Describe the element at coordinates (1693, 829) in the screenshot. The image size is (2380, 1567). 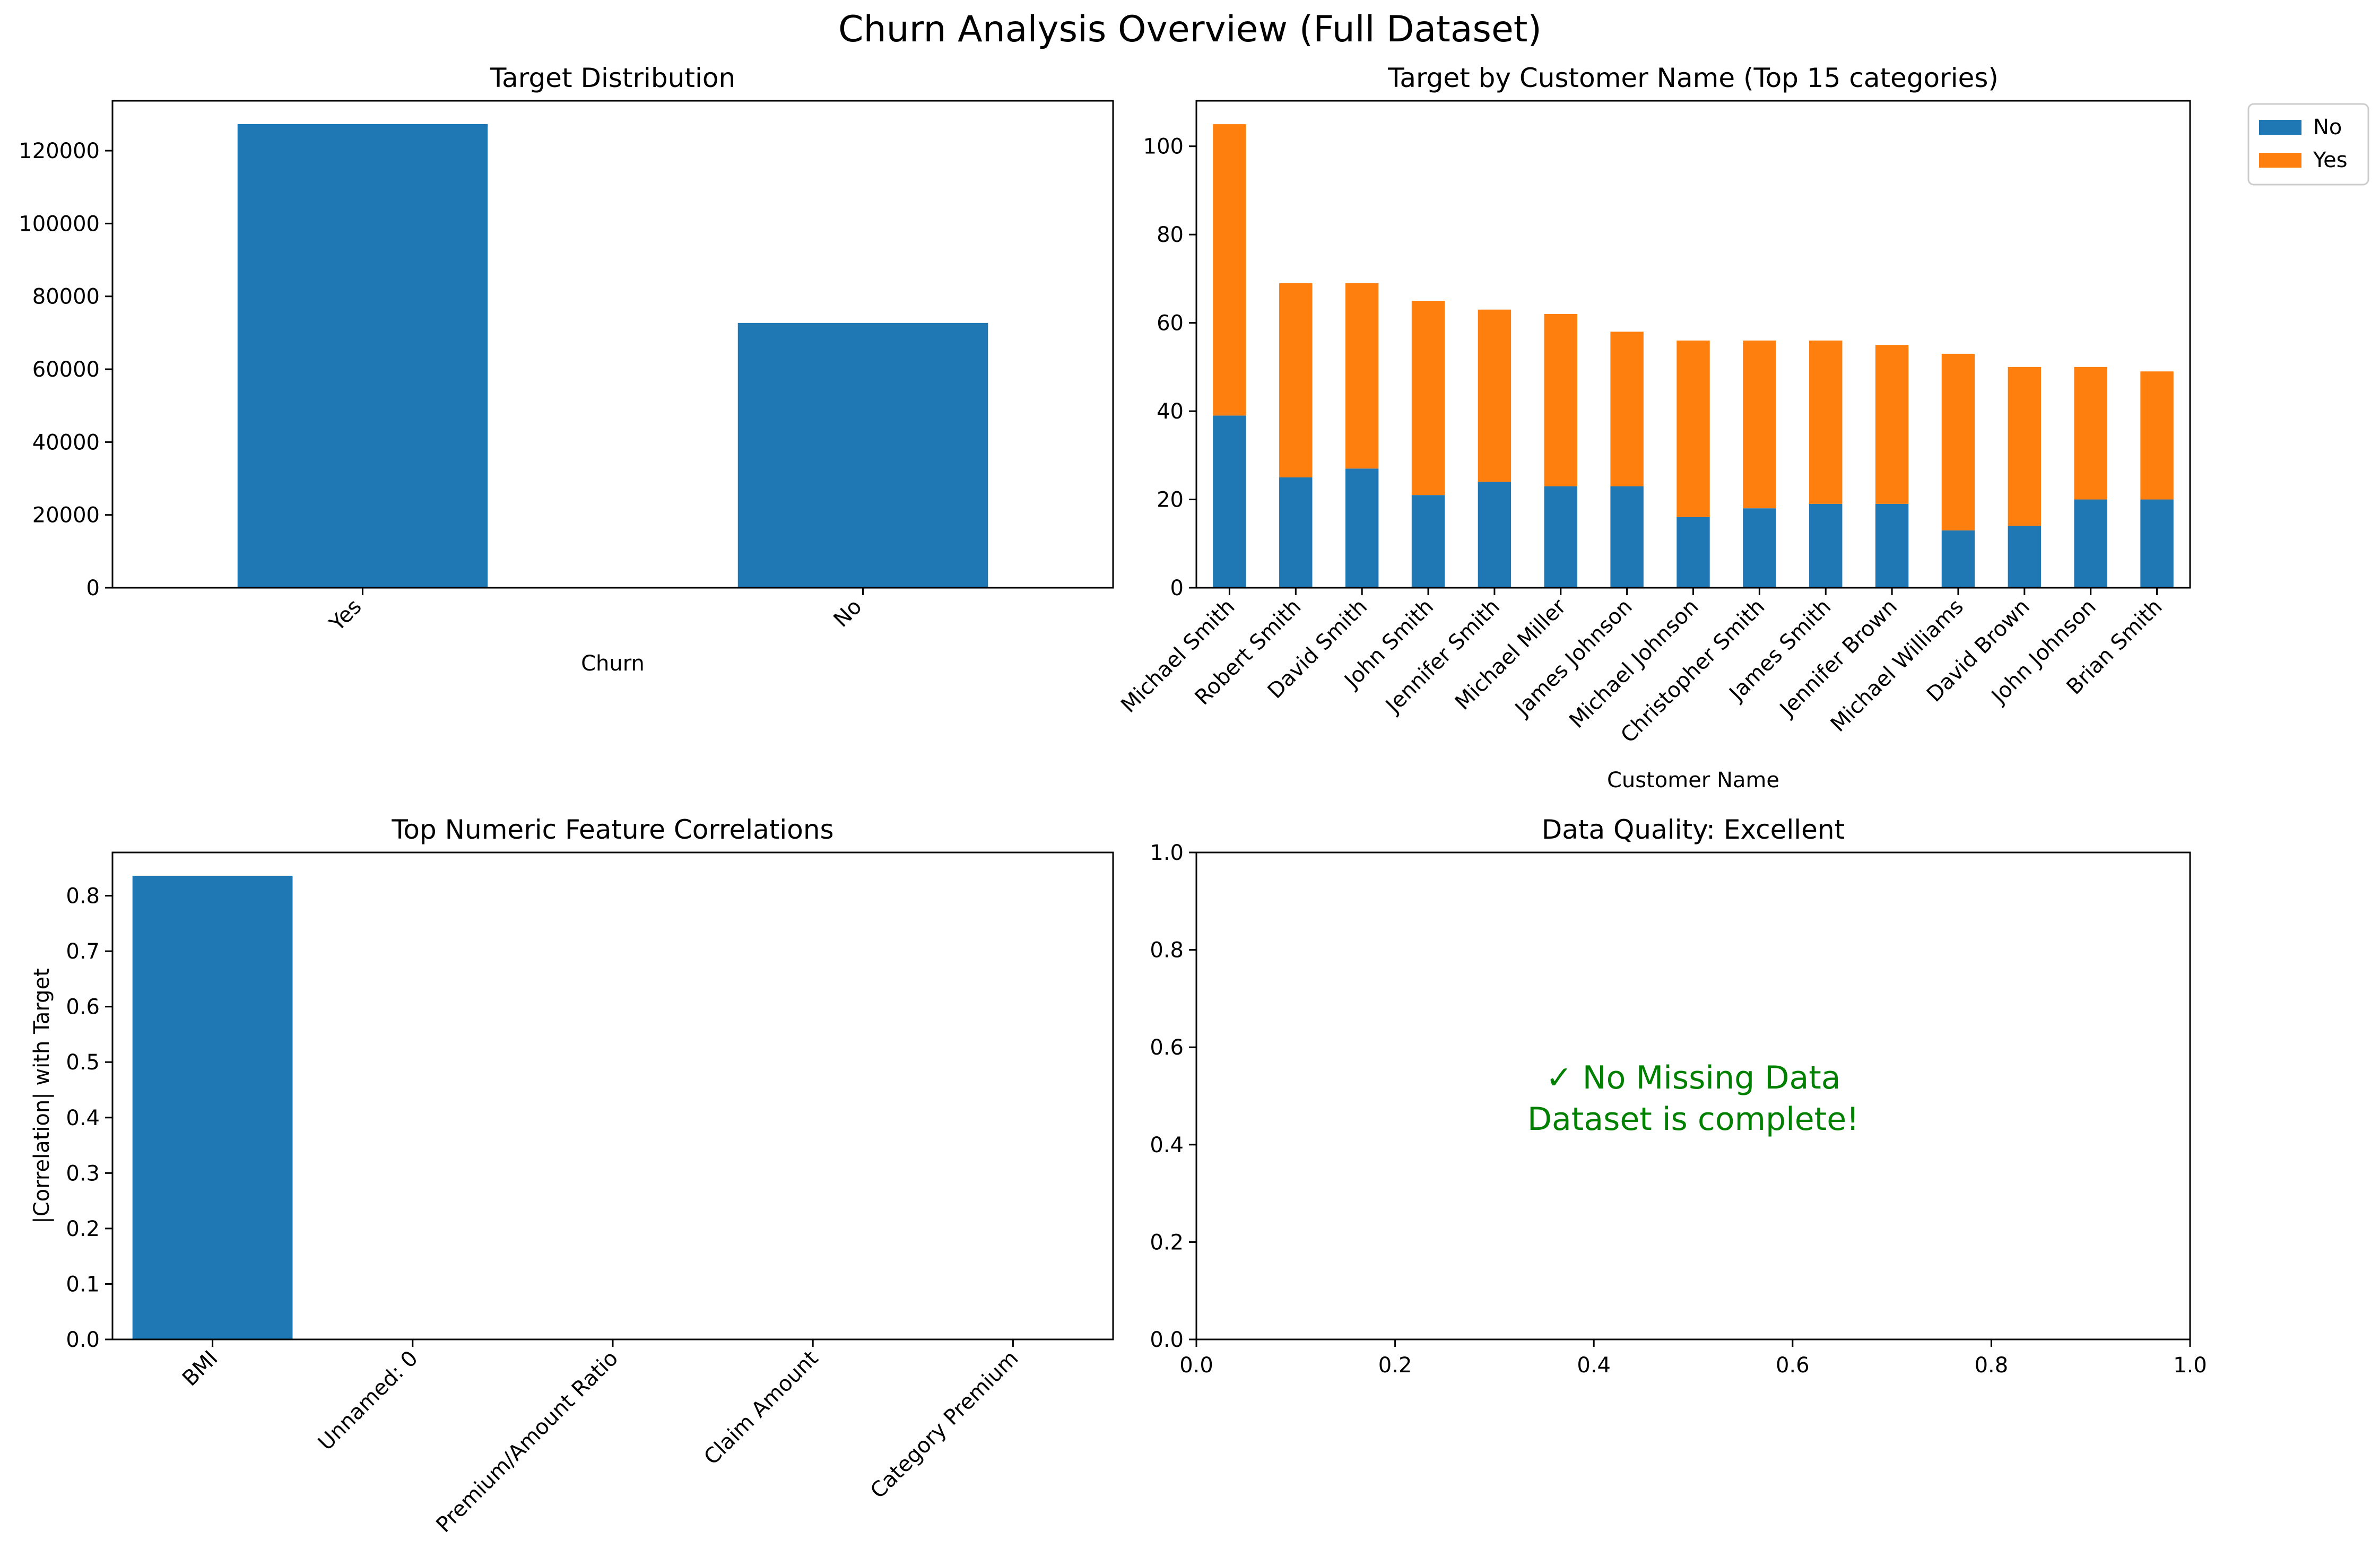
I see `data-quality-title: Data Quality: Excellent` at that location.